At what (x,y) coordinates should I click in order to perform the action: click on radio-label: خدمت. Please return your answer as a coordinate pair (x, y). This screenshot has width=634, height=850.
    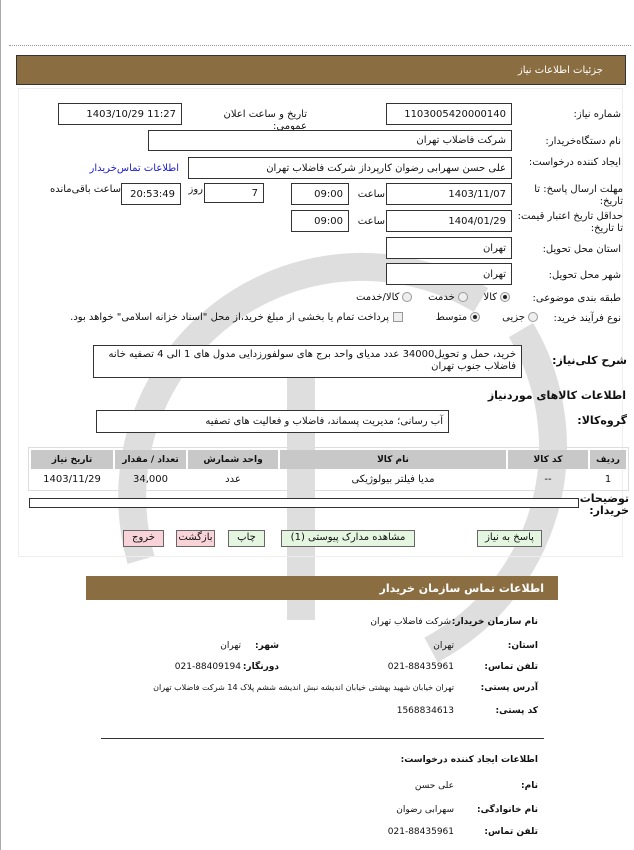
    Looking at the image, I should click on (441, 297).